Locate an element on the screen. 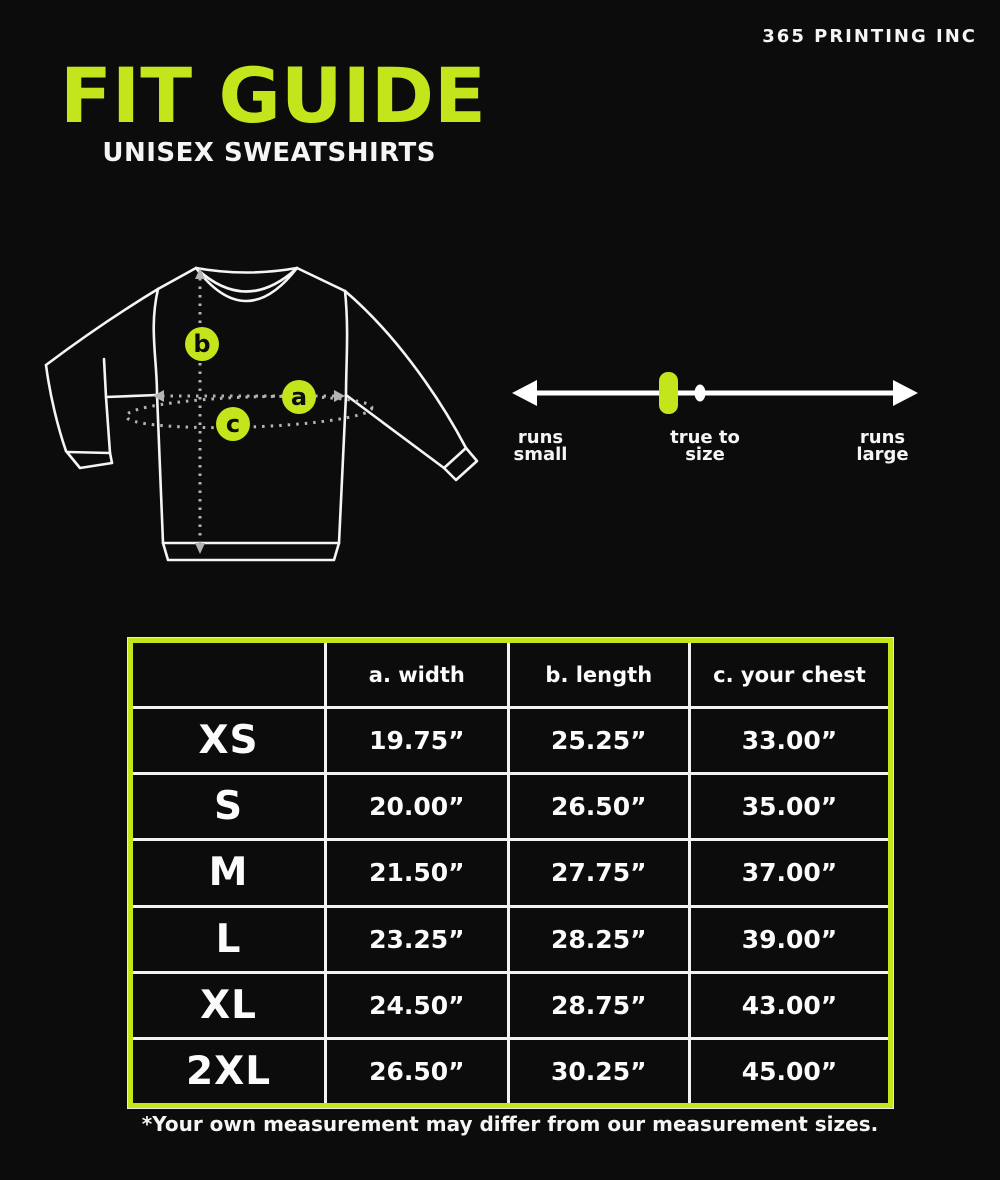 The width and height of the screenshot is (1000, 1180). scale-label-runs-small: runs small is located at coordinates (540, 446).